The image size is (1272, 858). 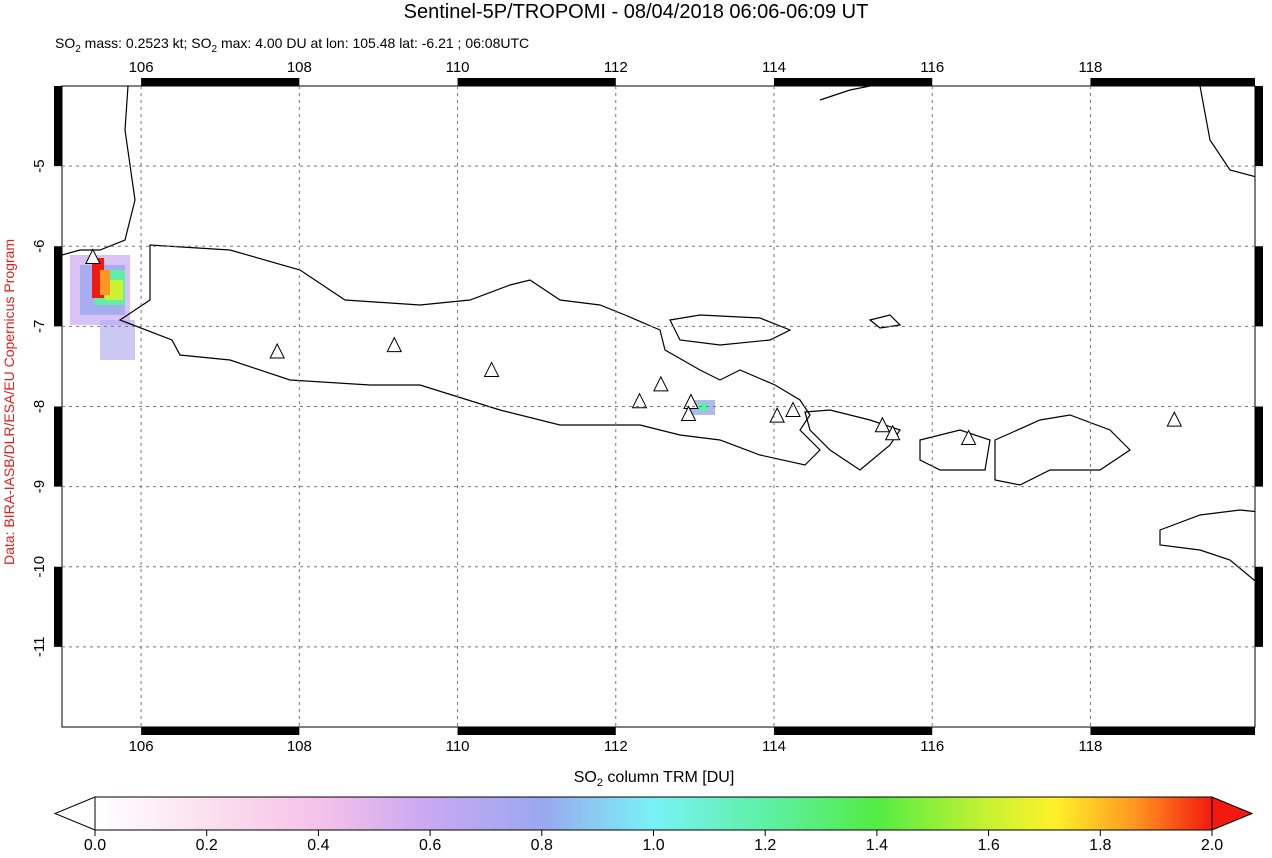 What do you see at coordinates (318, 845) in the screenshot?
I see `colorbar-tick-label: 0.4` at bounding box center [318, 845].